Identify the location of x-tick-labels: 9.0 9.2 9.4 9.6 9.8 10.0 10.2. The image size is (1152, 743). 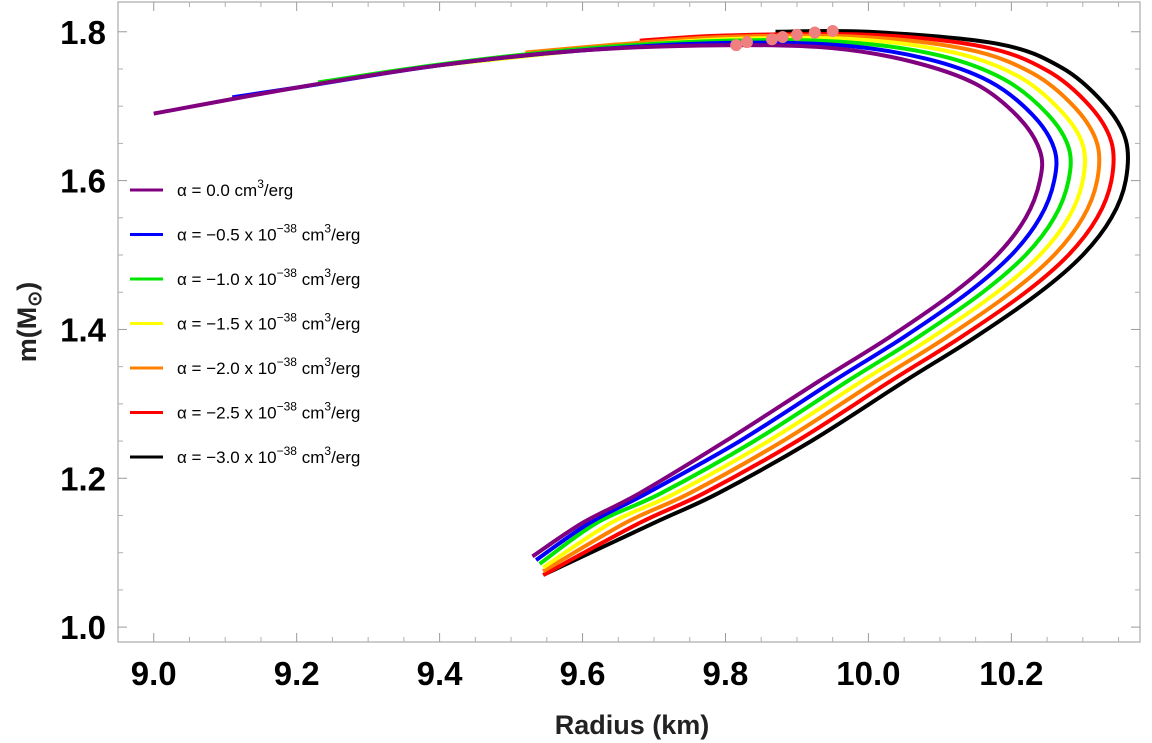
(587, 673).